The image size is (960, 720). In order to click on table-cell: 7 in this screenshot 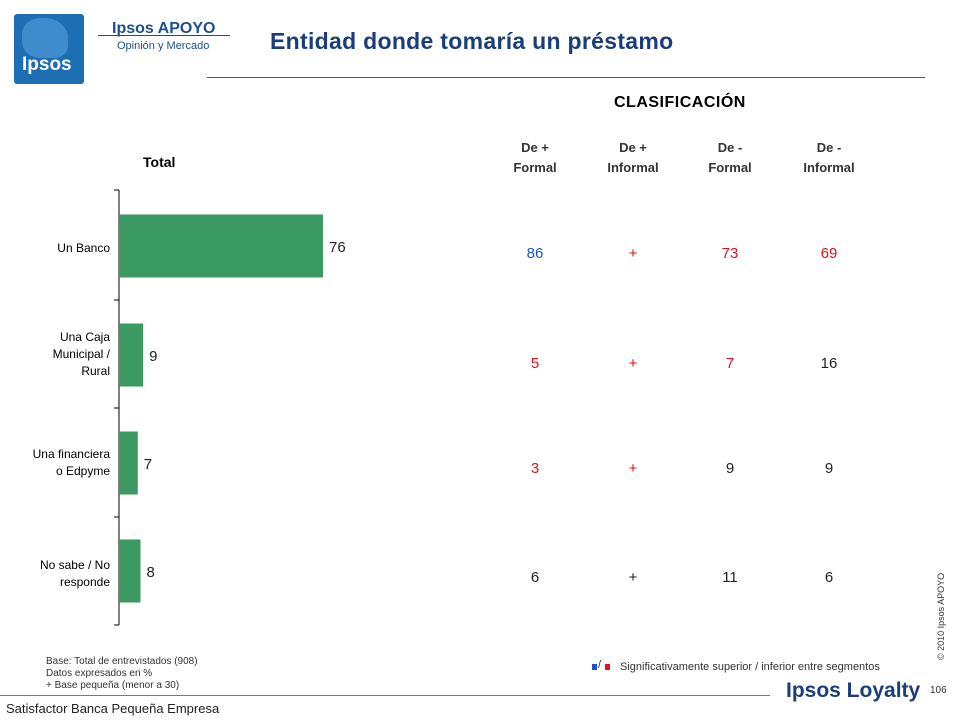, I will do `click(730, 363)`.